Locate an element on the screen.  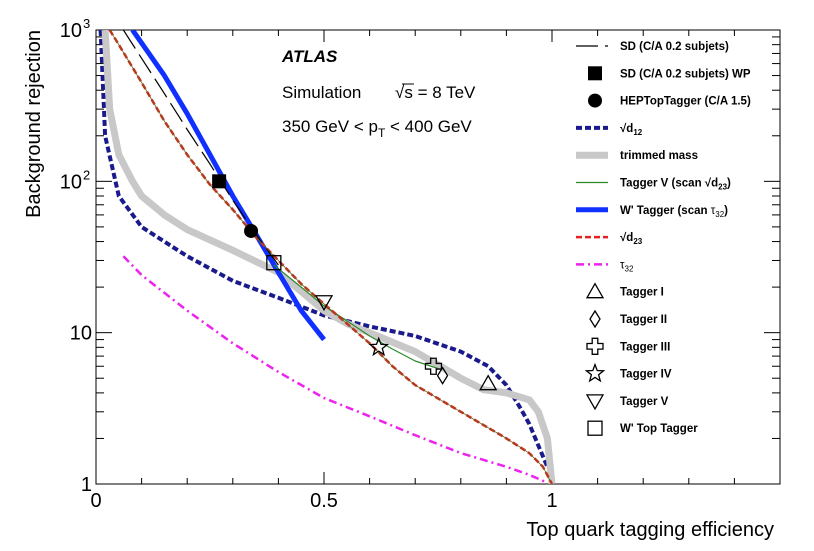
marker-sd_wp is located at coordinates (219, 181).